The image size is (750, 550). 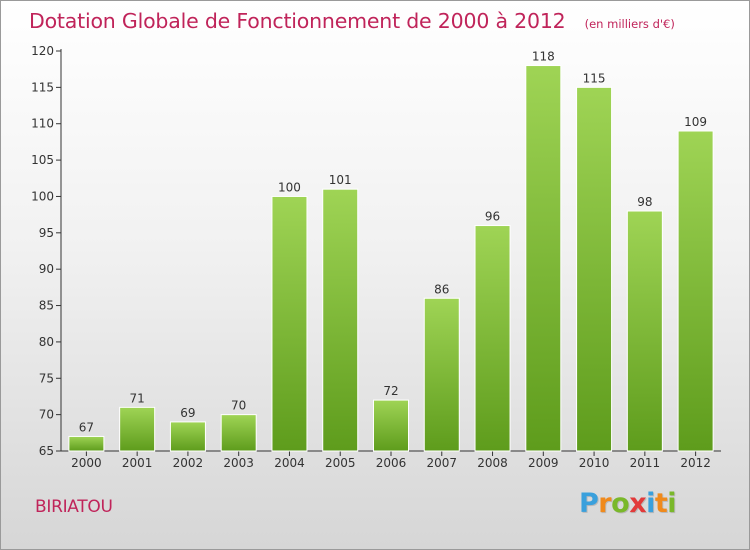 I want to click on data-label: 69, so click(x=187, y=413).